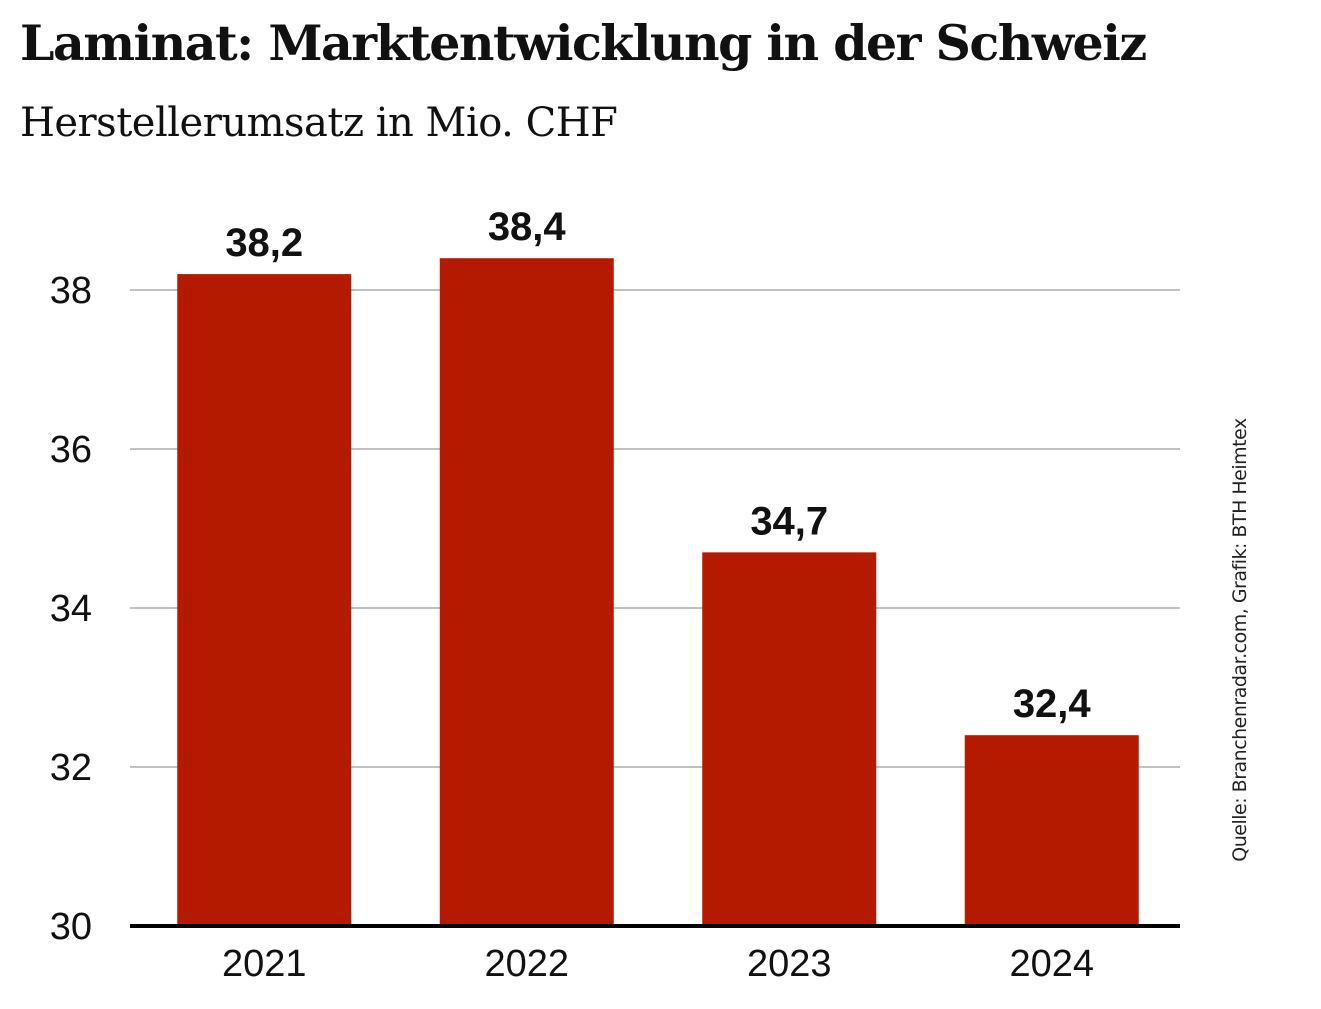  Describe the element at coordinates (789, 964) in the screenshot. I see `x-tick-label: 2023` at that location.